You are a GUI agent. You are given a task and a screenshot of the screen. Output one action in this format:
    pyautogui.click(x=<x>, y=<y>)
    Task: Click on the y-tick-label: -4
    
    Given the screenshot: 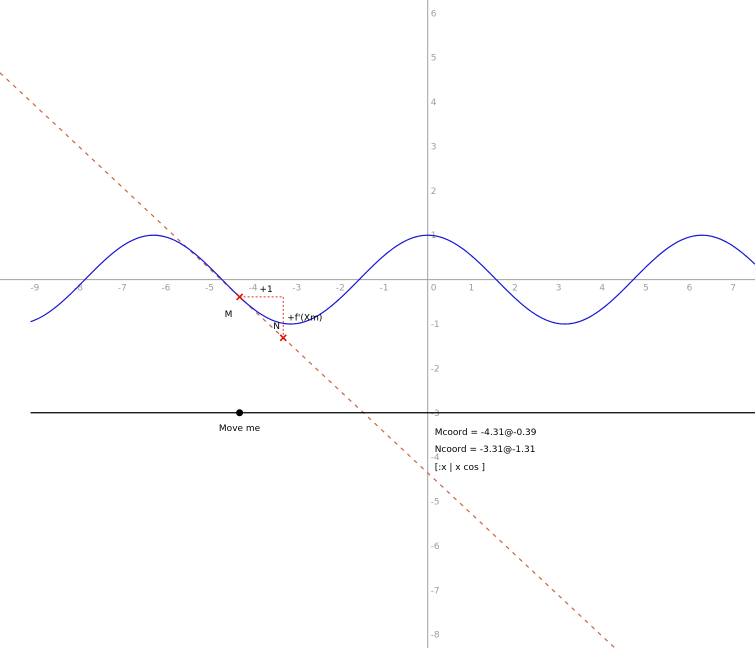 What is the action you would take?
    pyautogui.click(x=435, y=458)
    